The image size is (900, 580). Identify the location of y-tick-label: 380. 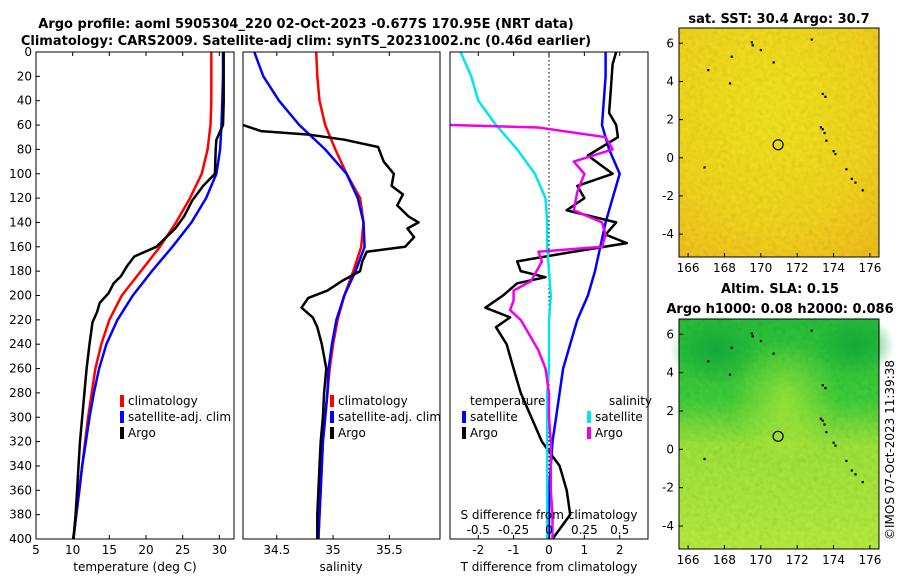
(20, 515).